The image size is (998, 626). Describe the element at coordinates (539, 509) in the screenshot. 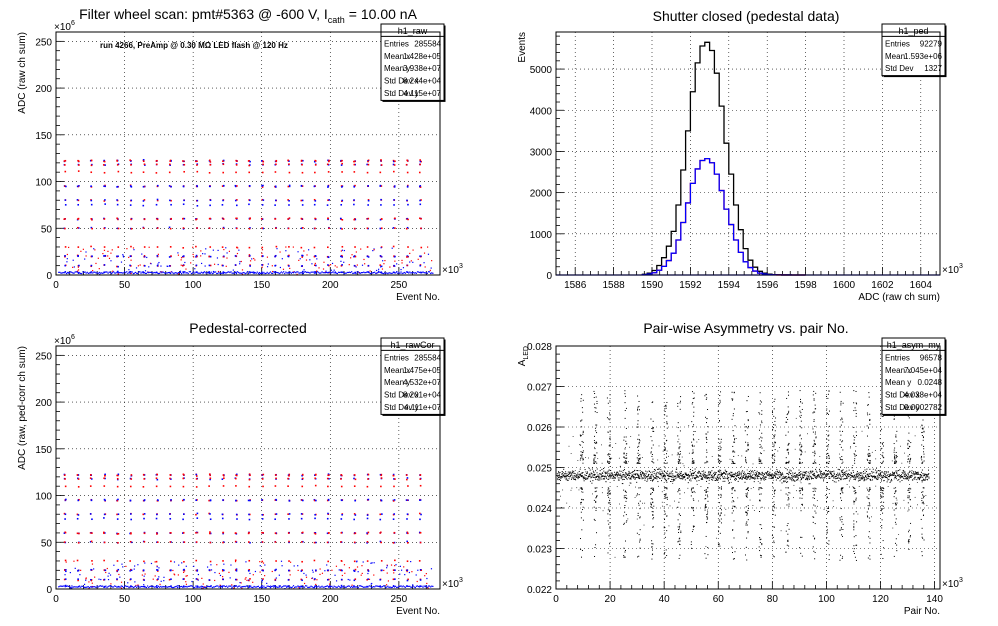

I see `y-tick-label: 0.024` at that location.